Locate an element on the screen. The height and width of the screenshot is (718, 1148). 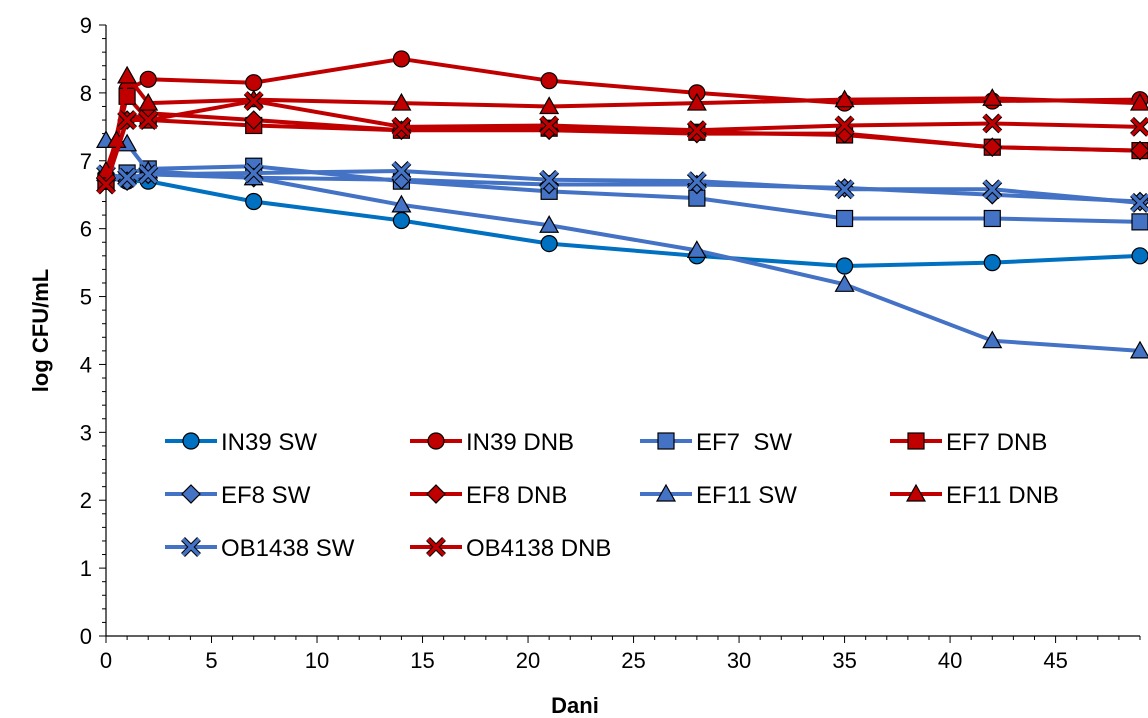
legend-entry: EF11 DNB is located at coordinates (974, 495).